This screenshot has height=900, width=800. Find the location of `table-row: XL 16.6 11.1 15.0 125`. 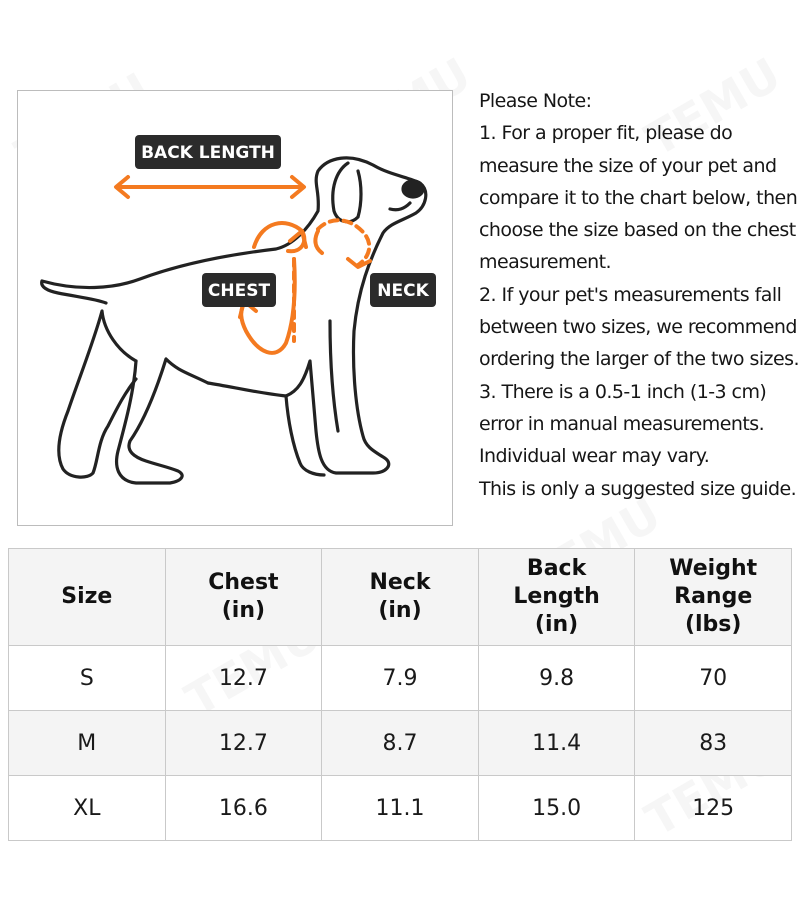

table-row: XL 16.6 11.1 15.0 125 is located at coordinates (400, 808).